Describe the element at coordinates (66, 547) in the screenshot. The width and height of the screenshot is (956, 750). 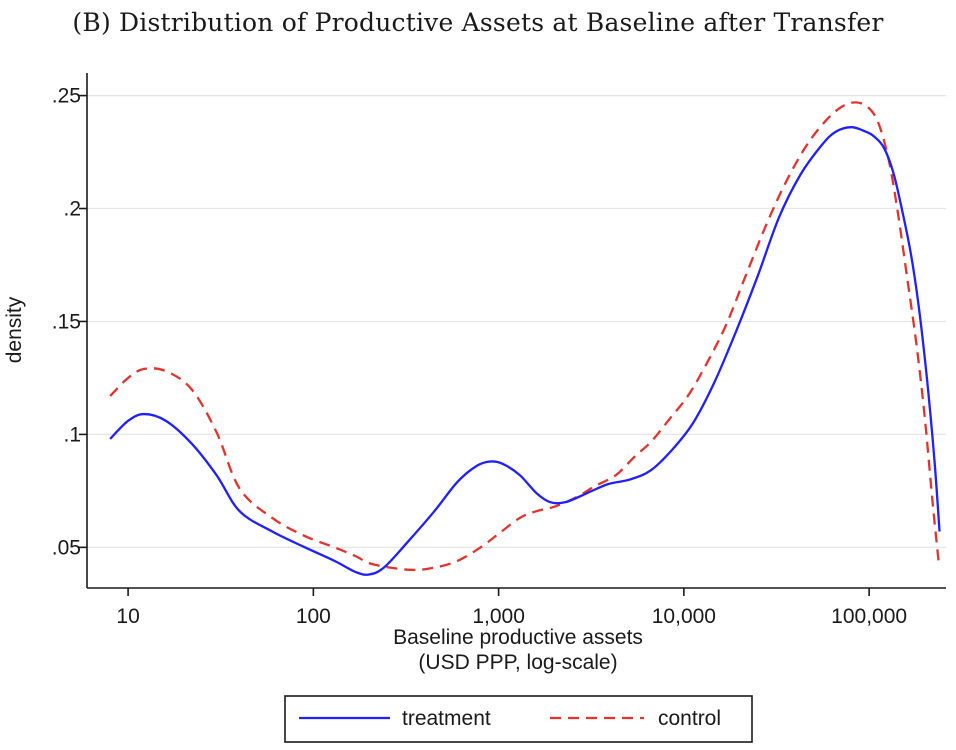
I see `y-tick-label: .05` at that location.